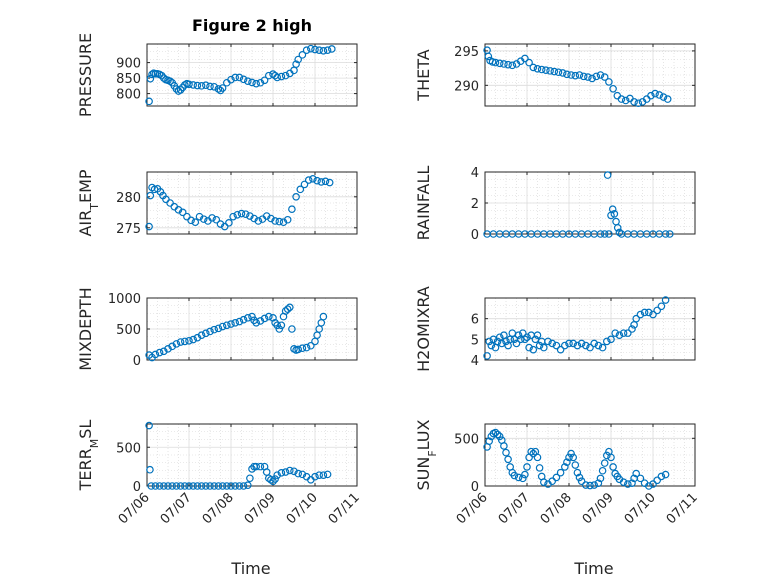 The width and height of the screenshot is (778, 583). What do you see at coordinates (466, 52) in the screenshot?
I see `y-tick-label: 295` at bounding box center [466, 52].